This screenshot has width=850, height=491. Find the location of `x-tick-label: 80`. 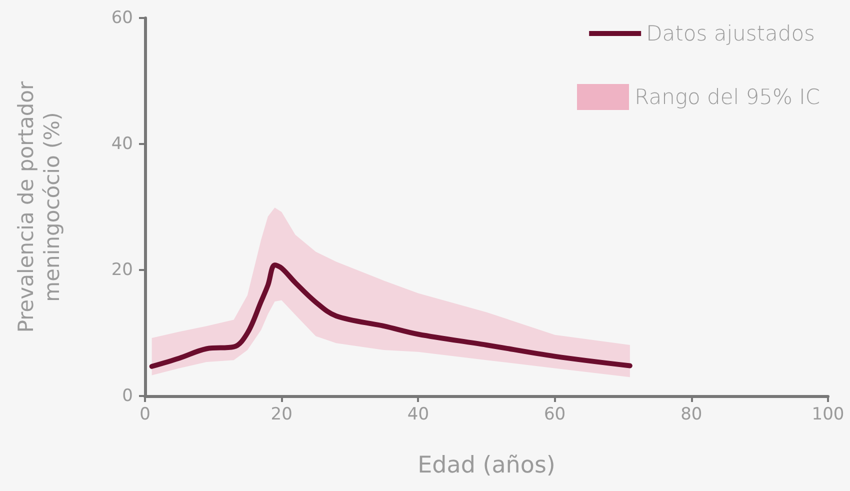

x-tick-label: 80 is located at coordinates (691, 414).